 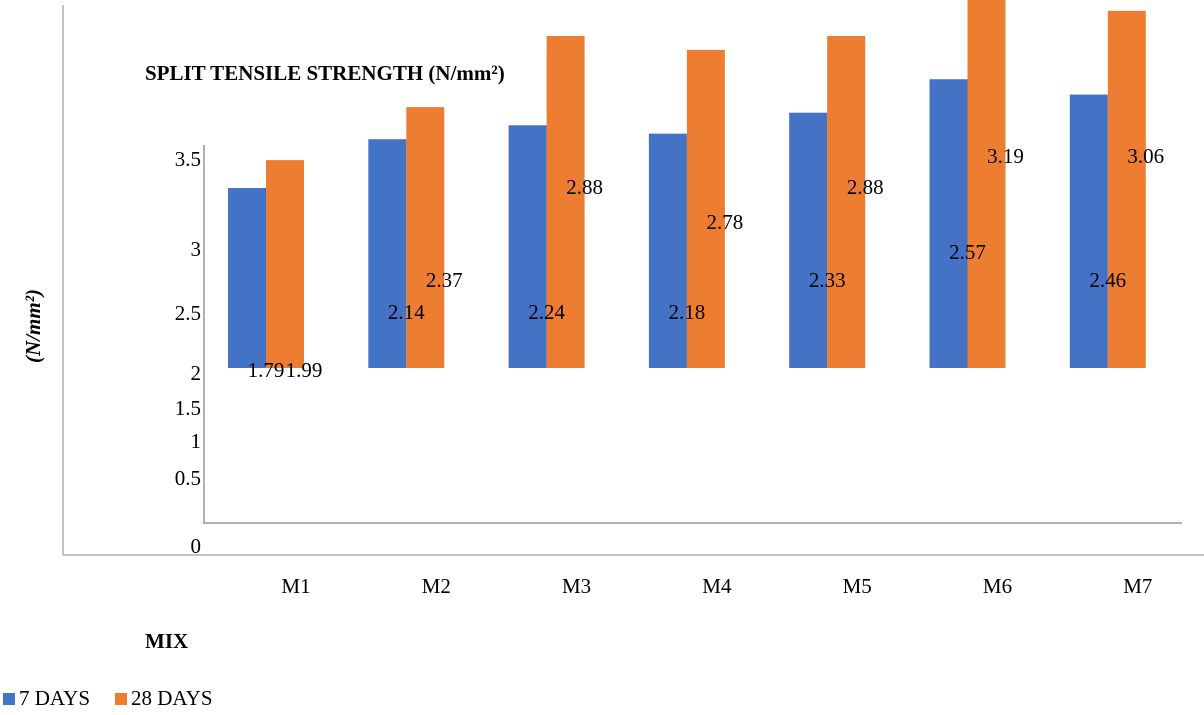 What do you see at coordinates (285, 264) in the screenshot?
I see `bar-28-days-m1` at bounding box center [285, 264].